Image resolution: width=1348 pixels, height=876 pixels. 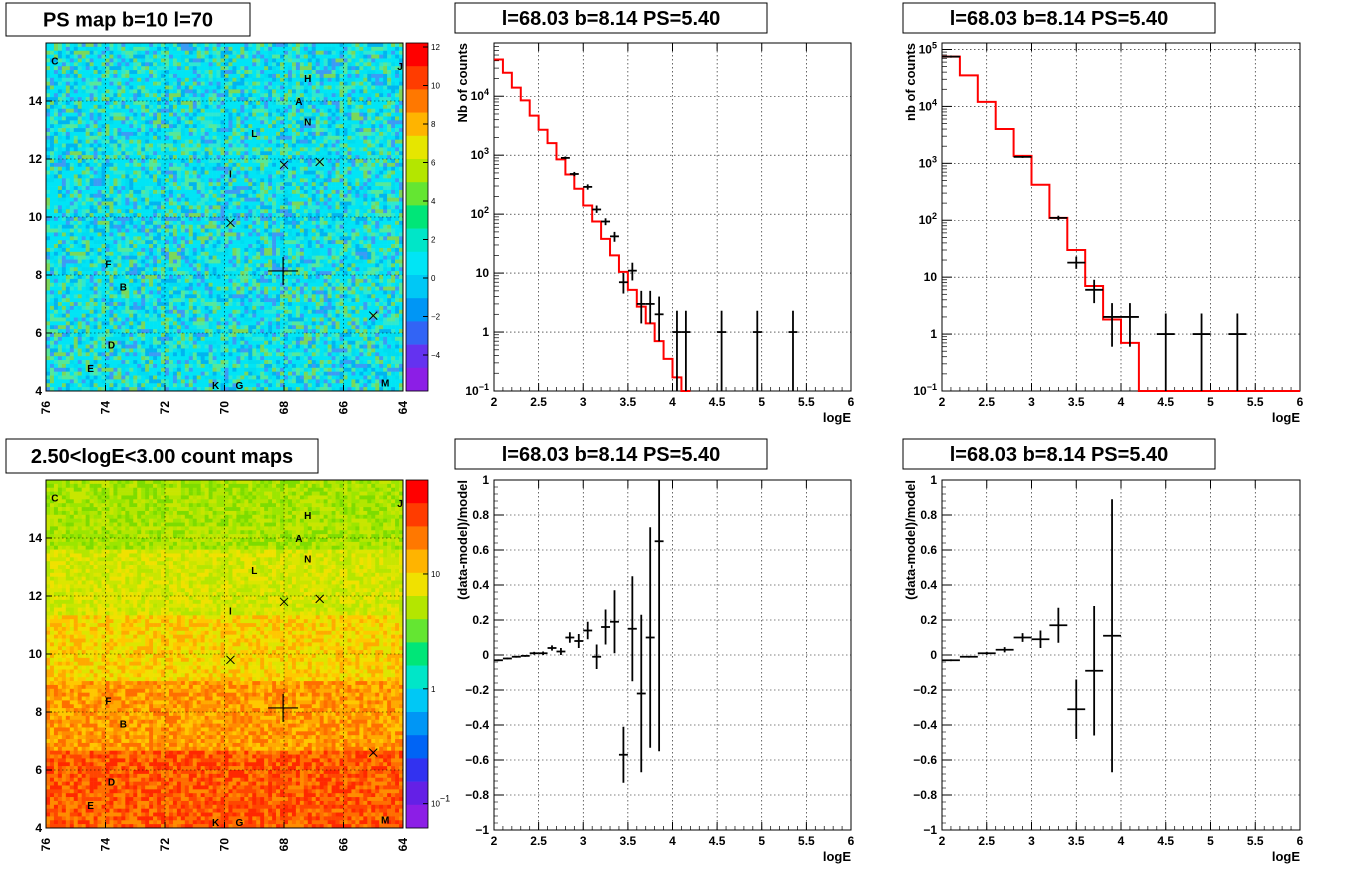 I want to click on count_map-xtick-label: 74, so click(x=106, y=845).